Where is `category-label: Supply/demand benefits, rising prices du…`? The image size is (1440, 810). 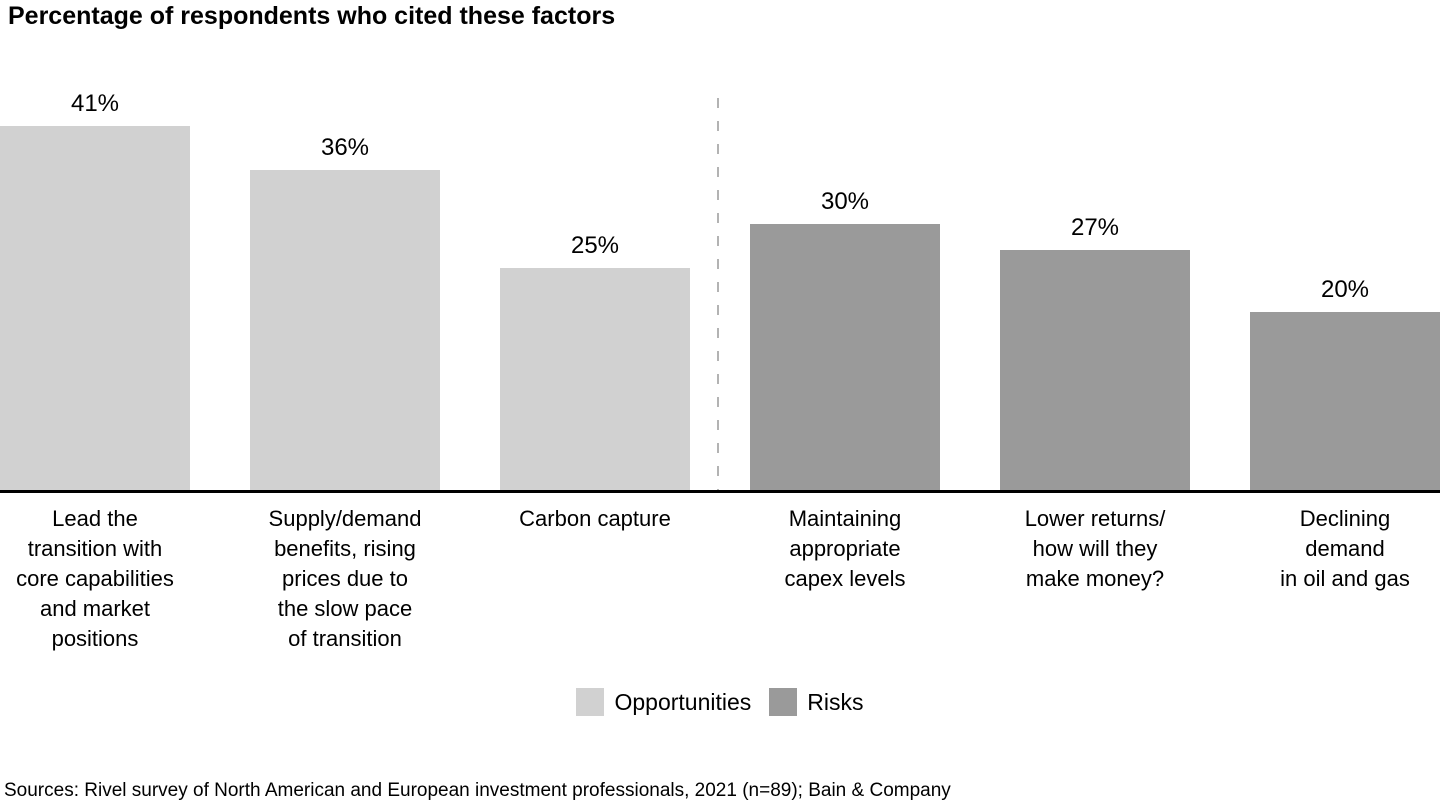
category-label: Supply/demand benefits, rising prices du… is located at coordinates (345, 578).